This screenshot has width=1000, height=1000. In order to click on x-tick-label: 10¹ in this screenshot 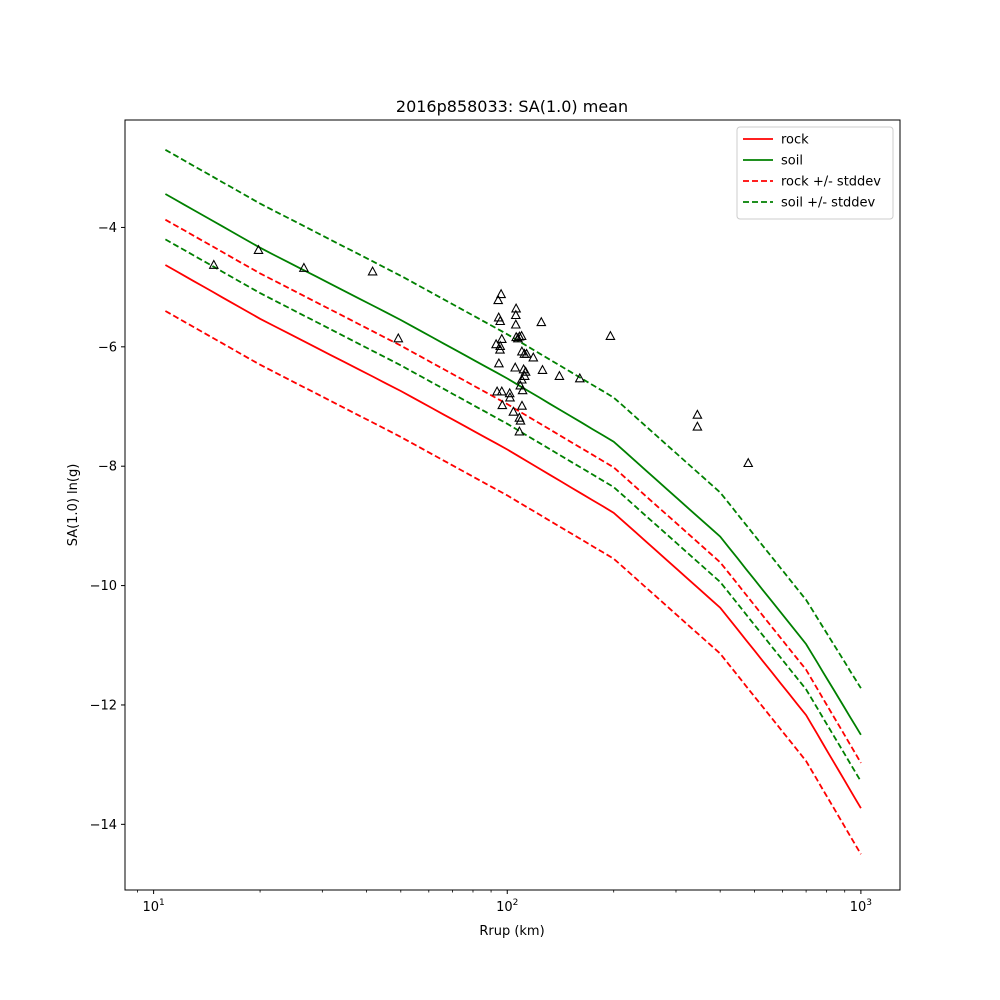, I will do `click(153, 906)`.